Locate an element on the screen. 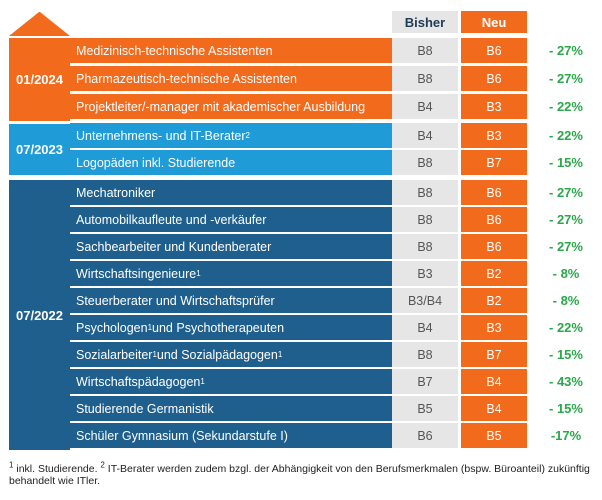 The height and width of the screenshot is (500, 602). footnote-text: inkl. Studierende. is located at coordinates (57, 469).